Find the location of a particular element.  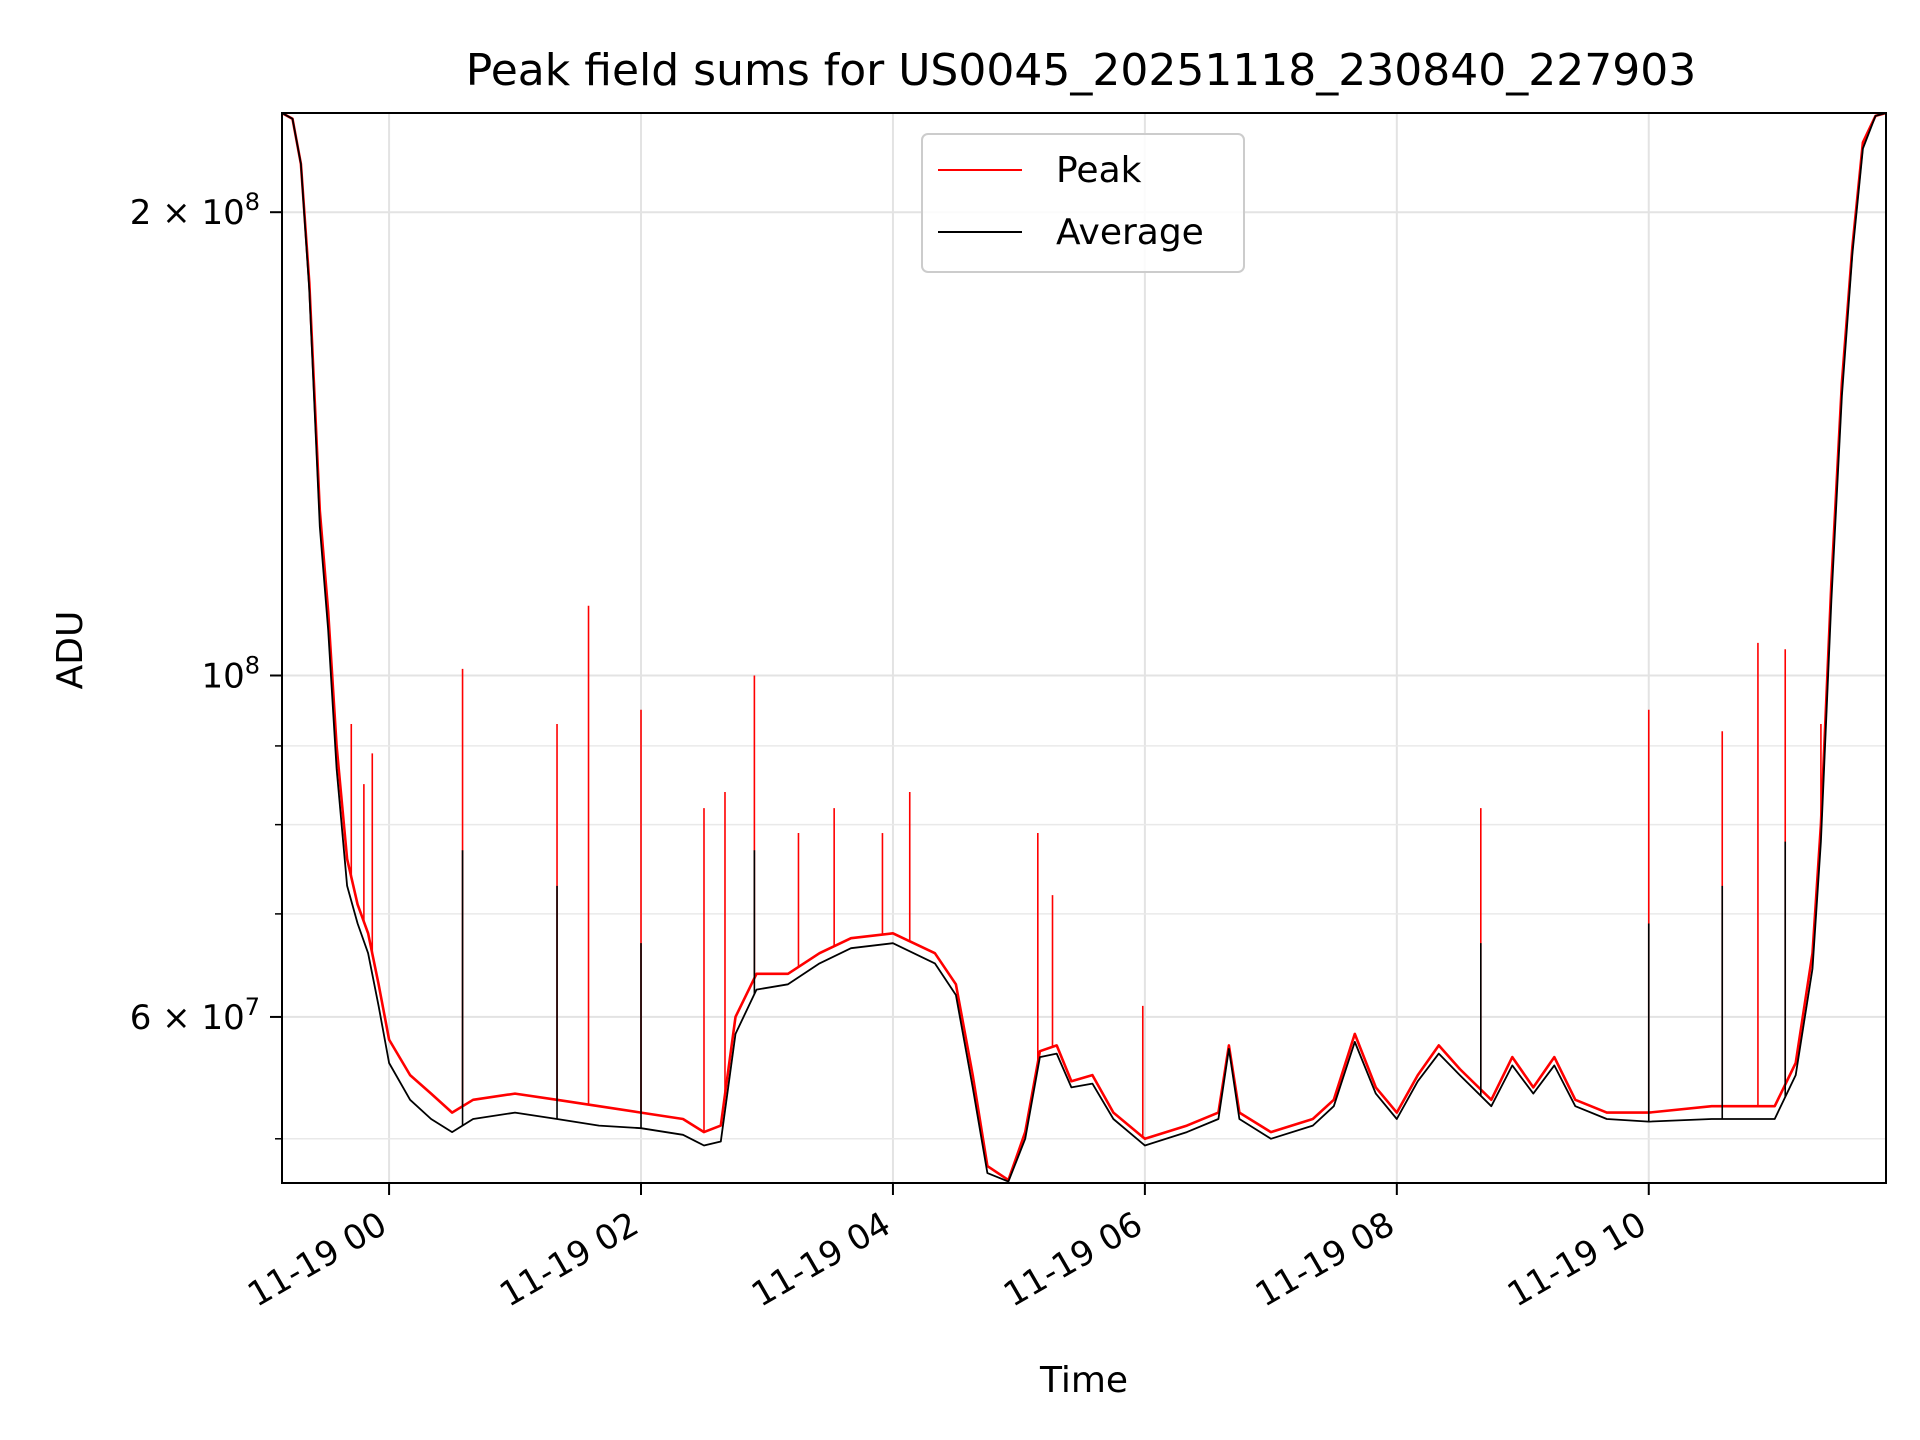

legend: Peak Average is located at coordinates (1083, 203).